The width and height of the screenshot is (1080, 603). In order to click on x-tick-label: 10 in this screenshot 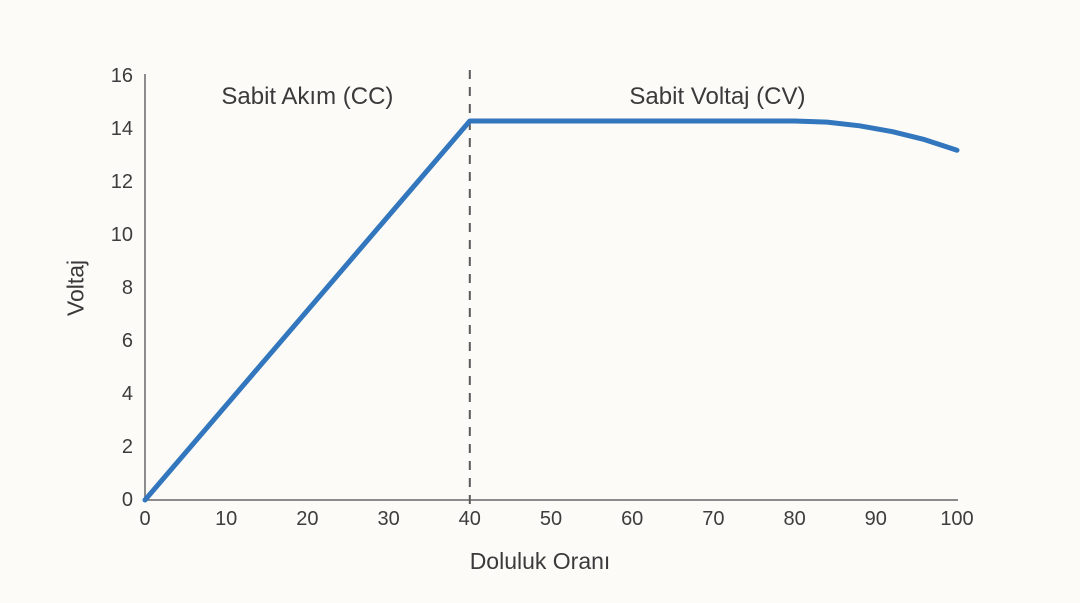, I will do `click(226, 519)`.